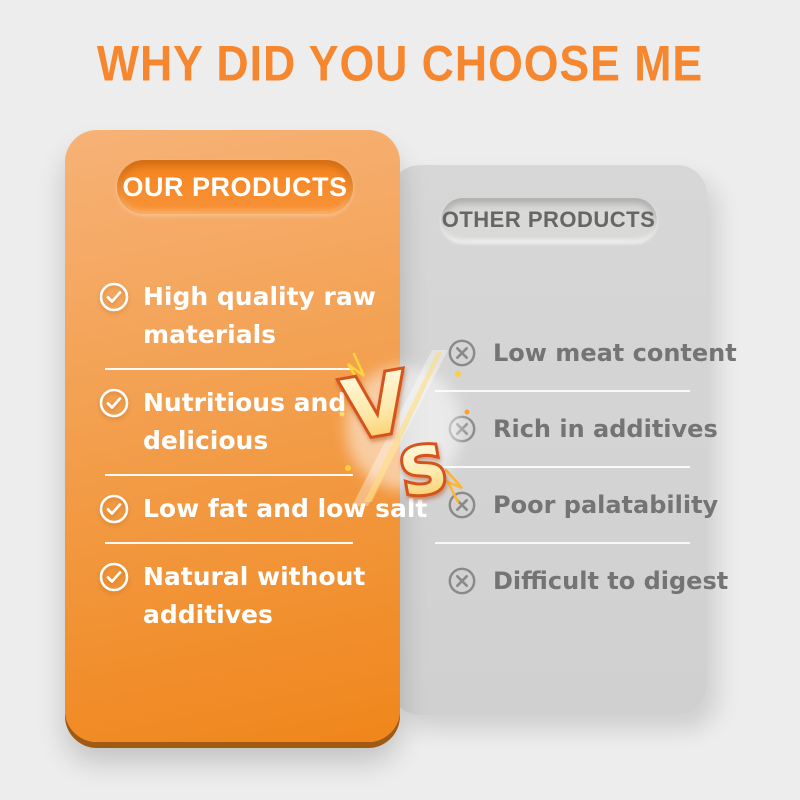 This screenshot has width=800, height=800. I want to click on our-products-header-label: OUR PRODUCTS, so click(235, 186).